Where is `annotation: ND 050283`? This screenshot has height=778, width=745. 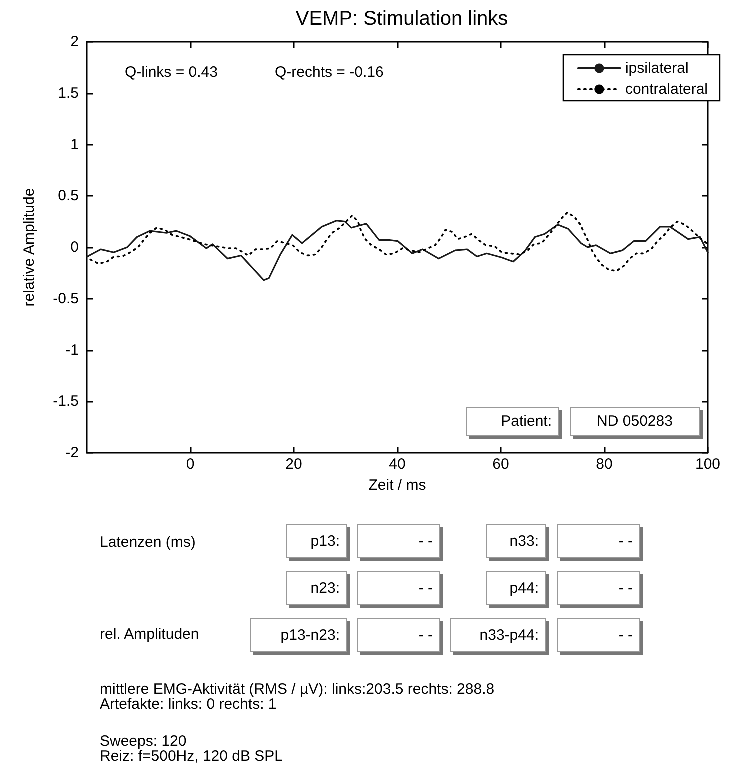 annotation: ND 050283 is located at coordinates (635, 421).